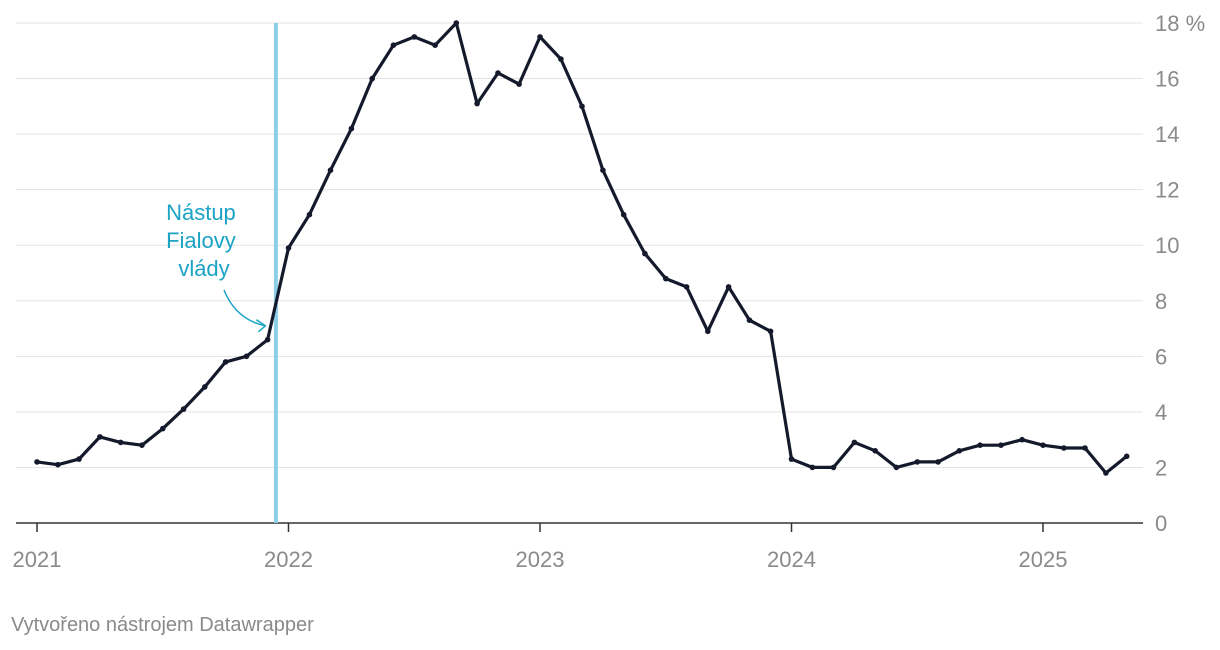 The height and width of the screenshot is (650, 1220). Describe the element at coordinates (1043, 559) in the screenshot. I see `x-tick-label: 2025` at that location.